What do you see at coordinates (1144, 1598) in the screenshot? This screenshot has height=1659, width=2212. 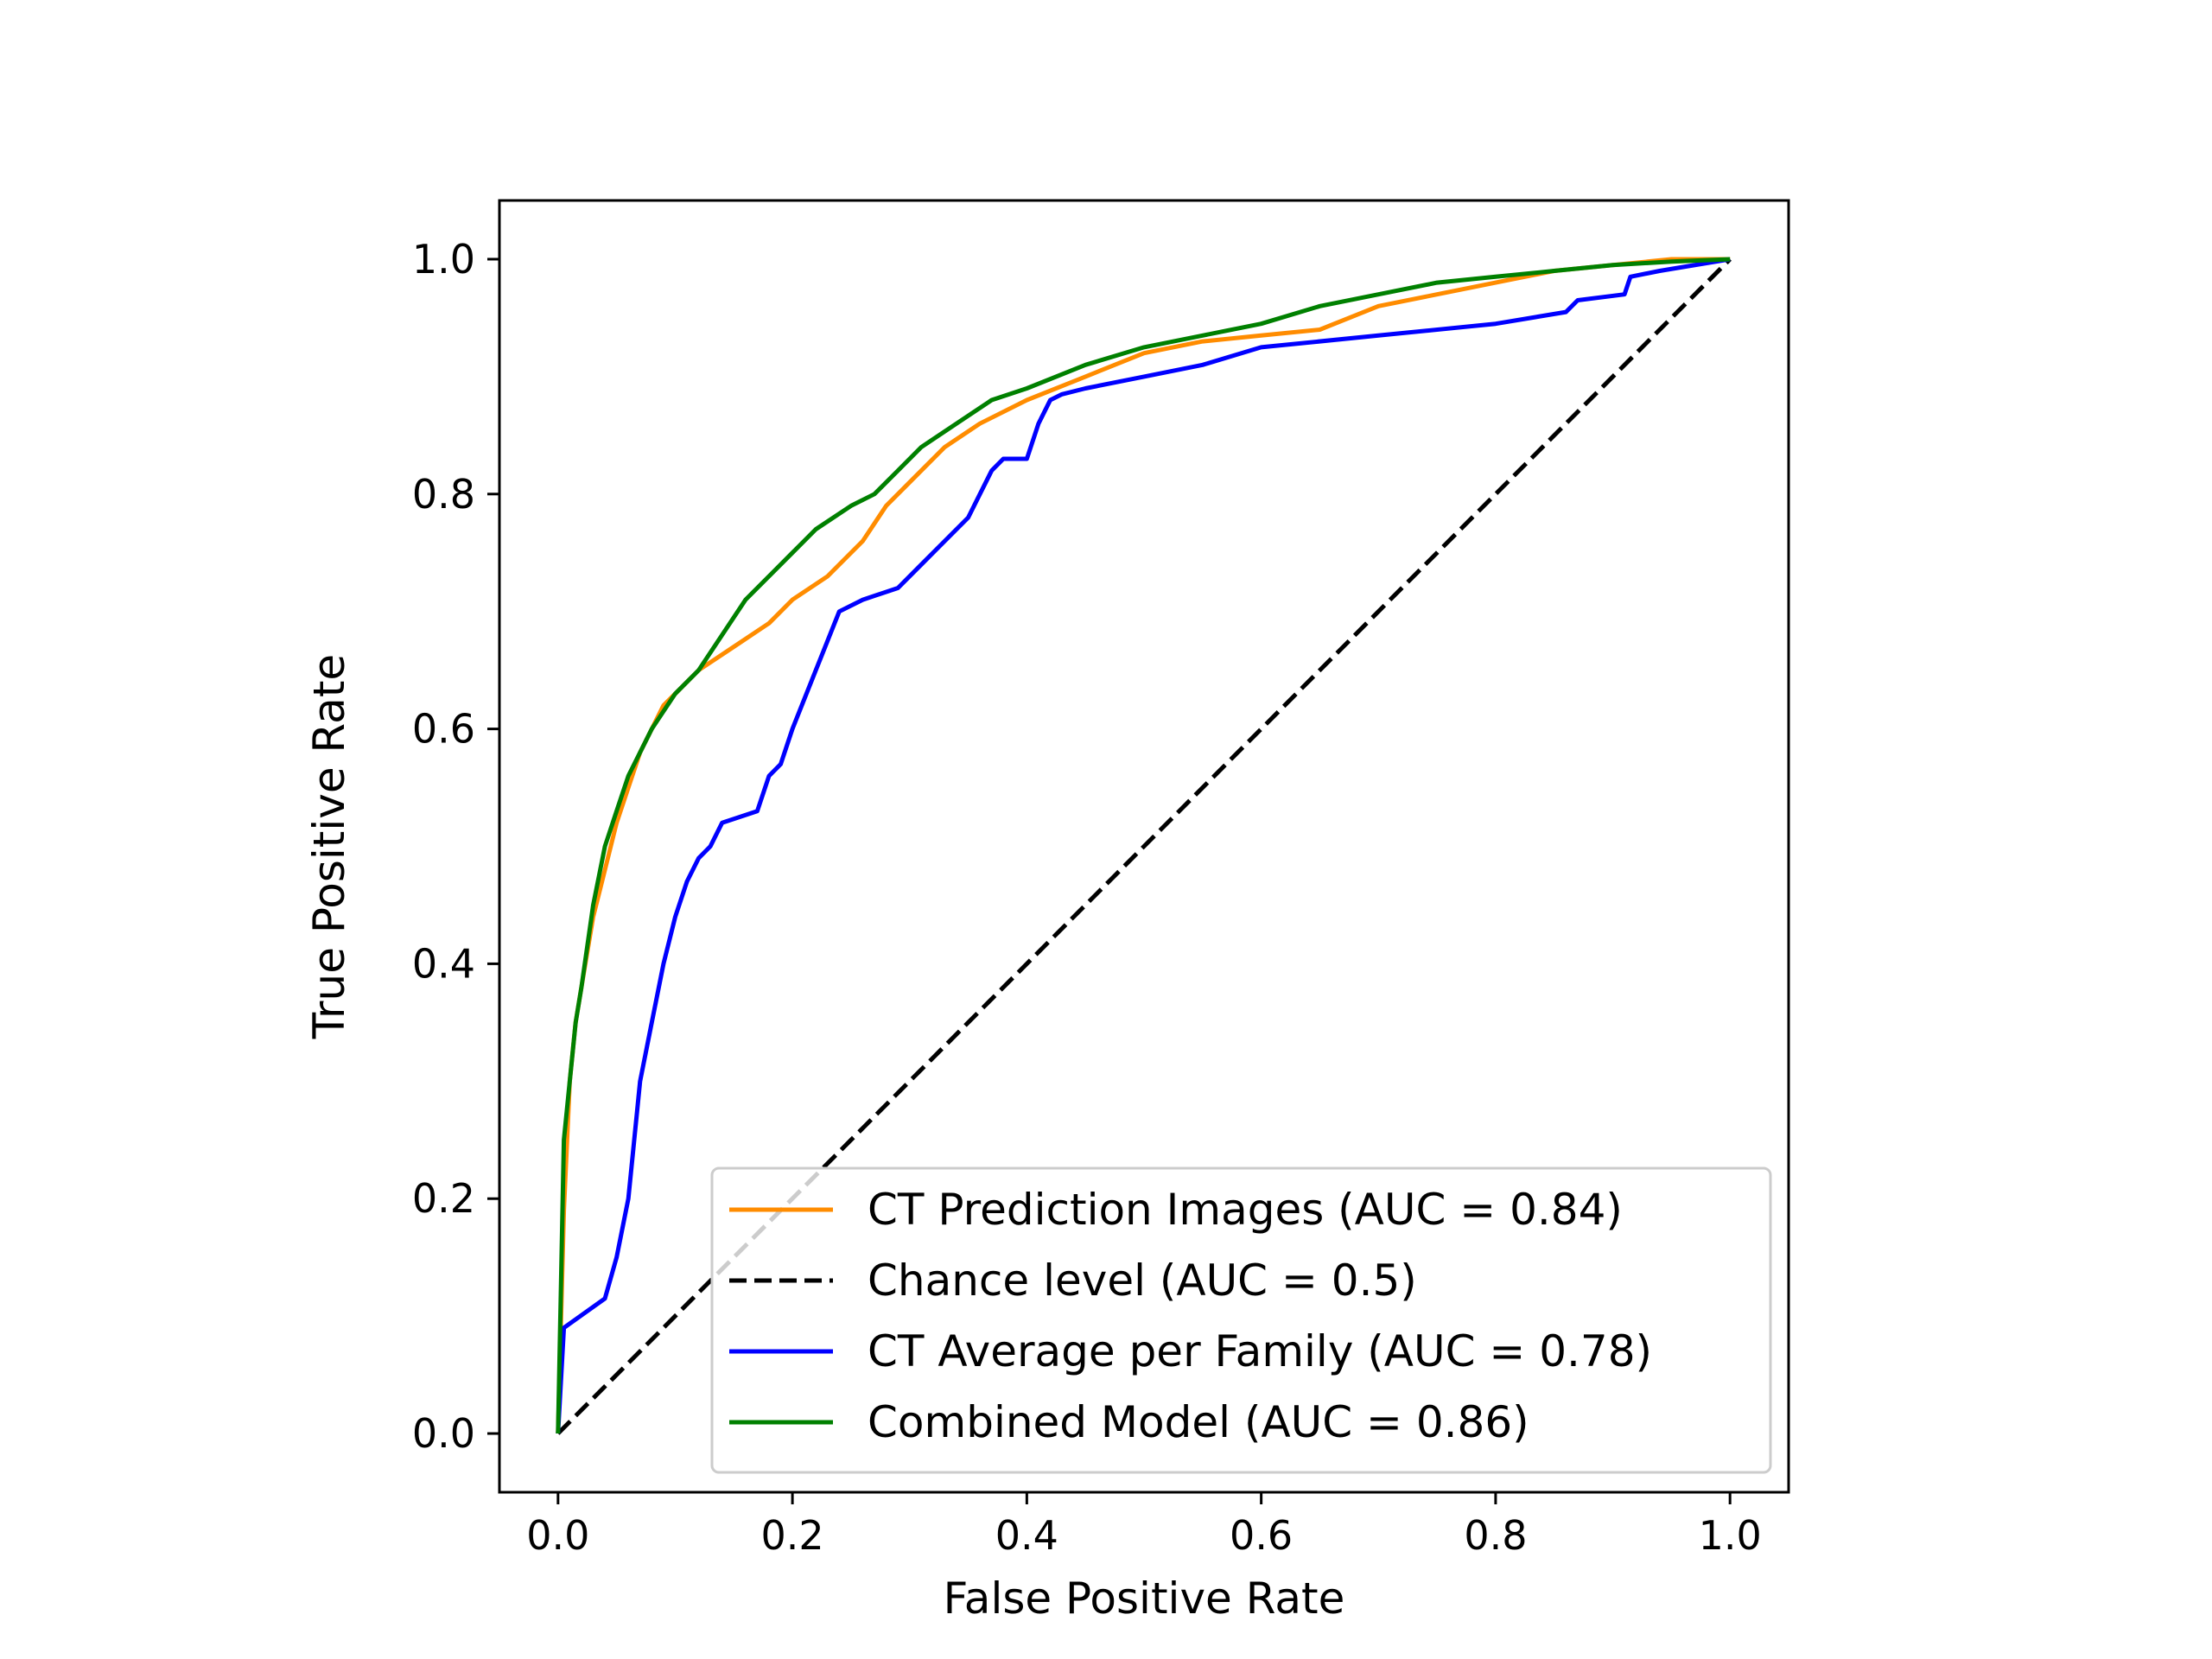 I see `x-axis-label: False Positive Rate` at bounding box center [1144, 1598].